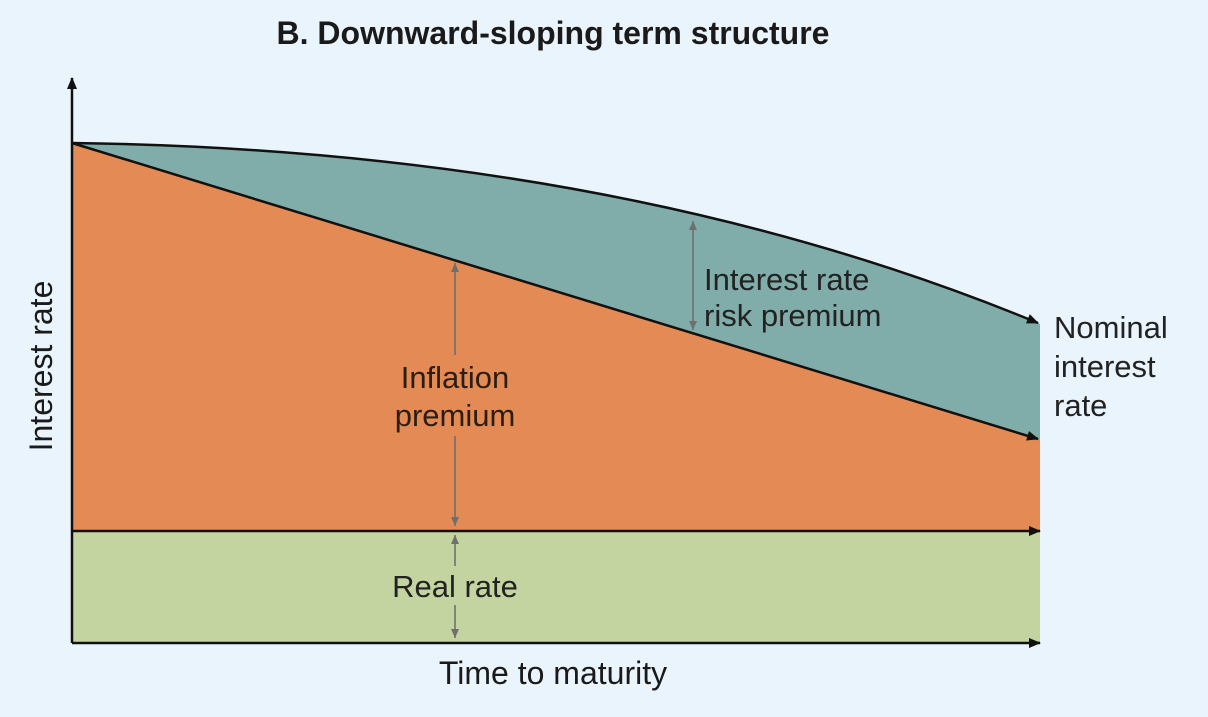  Describe the element at coordinates (786, 279) in the screenshot. I see `risk-premium-label-line-1: Interest rate` at that location.